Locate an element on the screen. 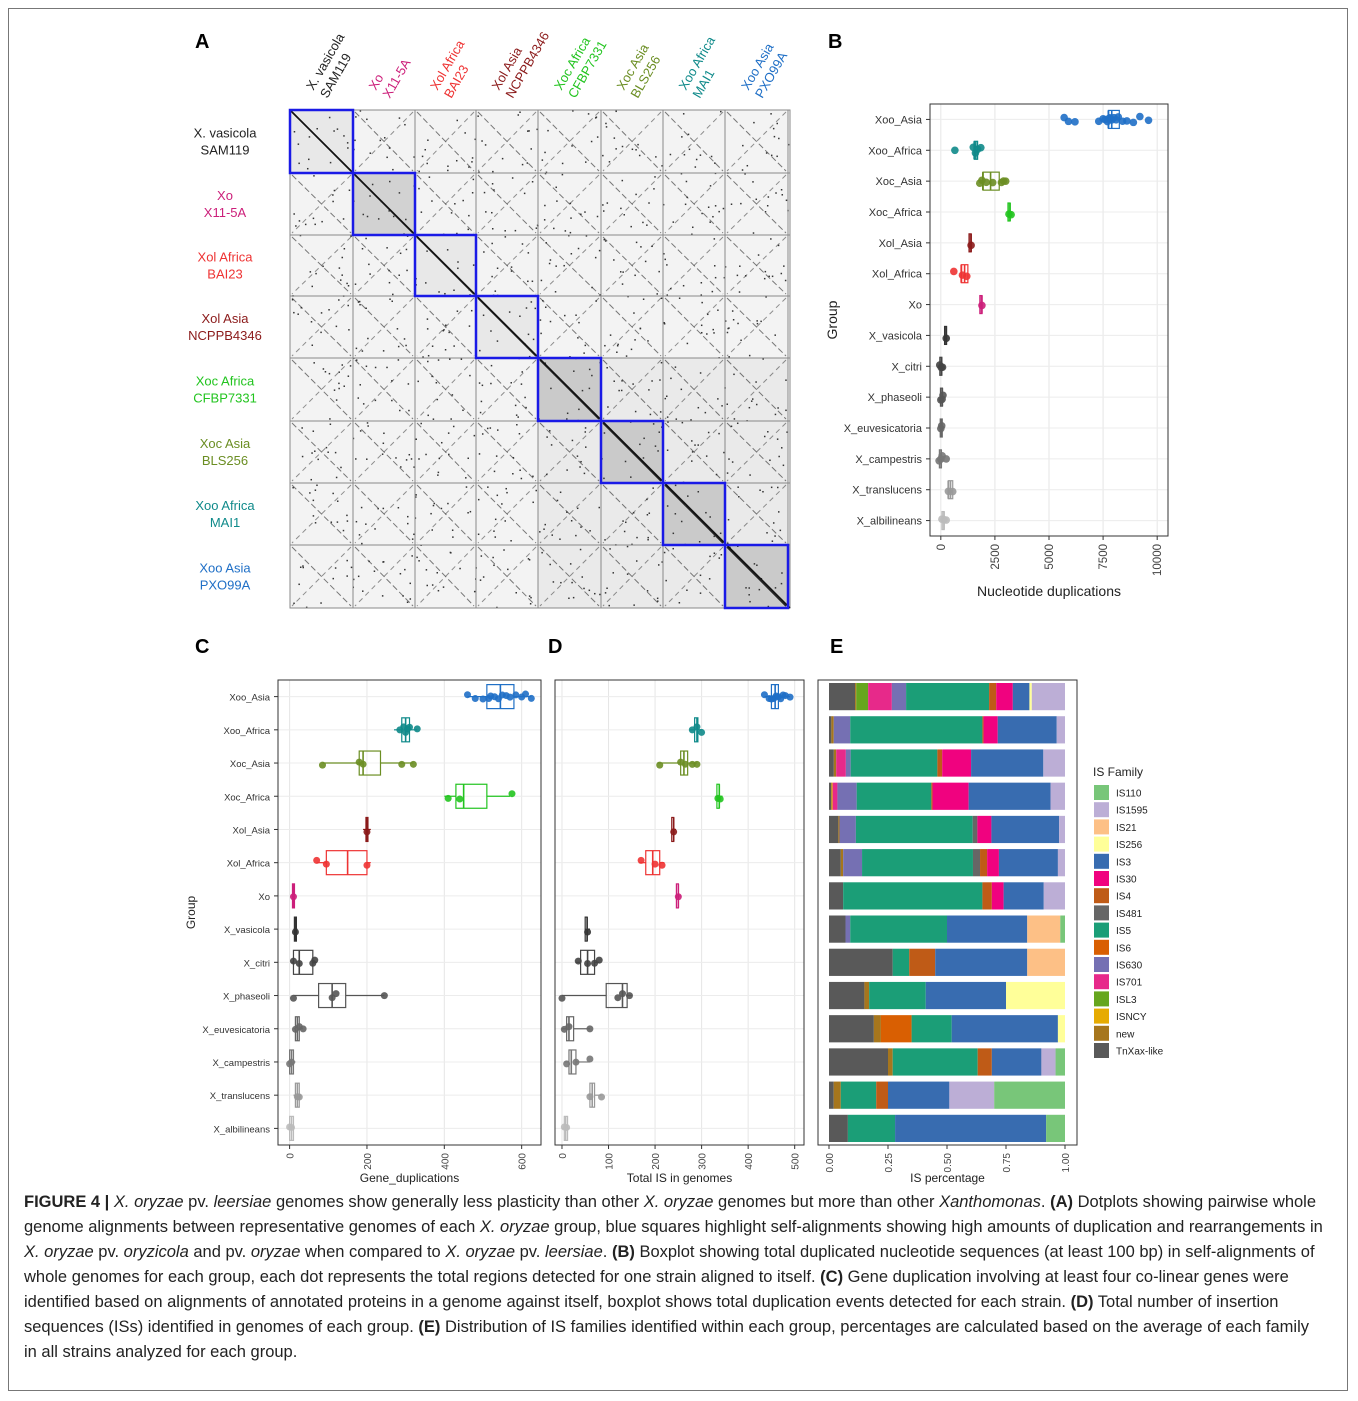  y-axis-label: Group is located at coordinates (191, 913).